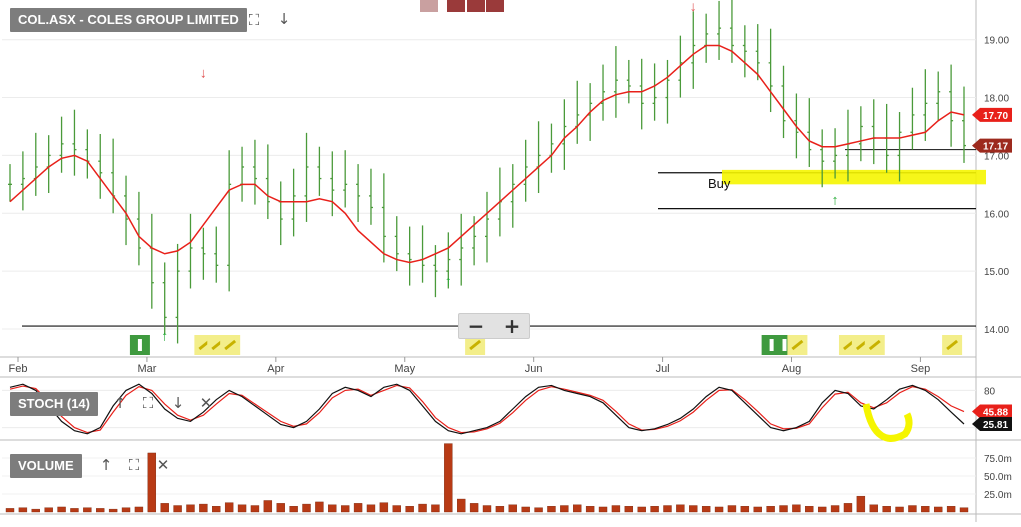 The width and height of the screenshot is (1021, 527). Describe the element at coordinates (284, 19) in the screenshot. I see `collapse-icon: ↓` at that location.